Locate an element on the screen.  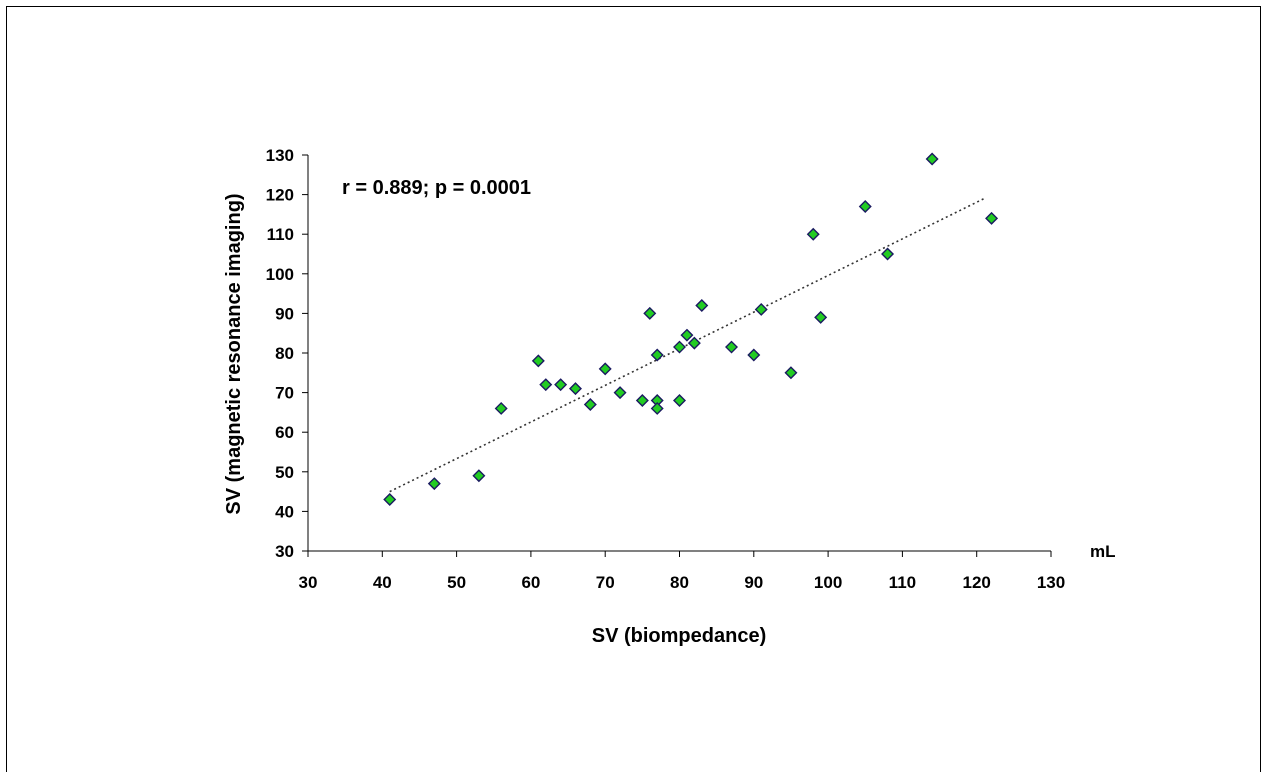
x-tick-label: 110 is located at coordinates (902, 582).